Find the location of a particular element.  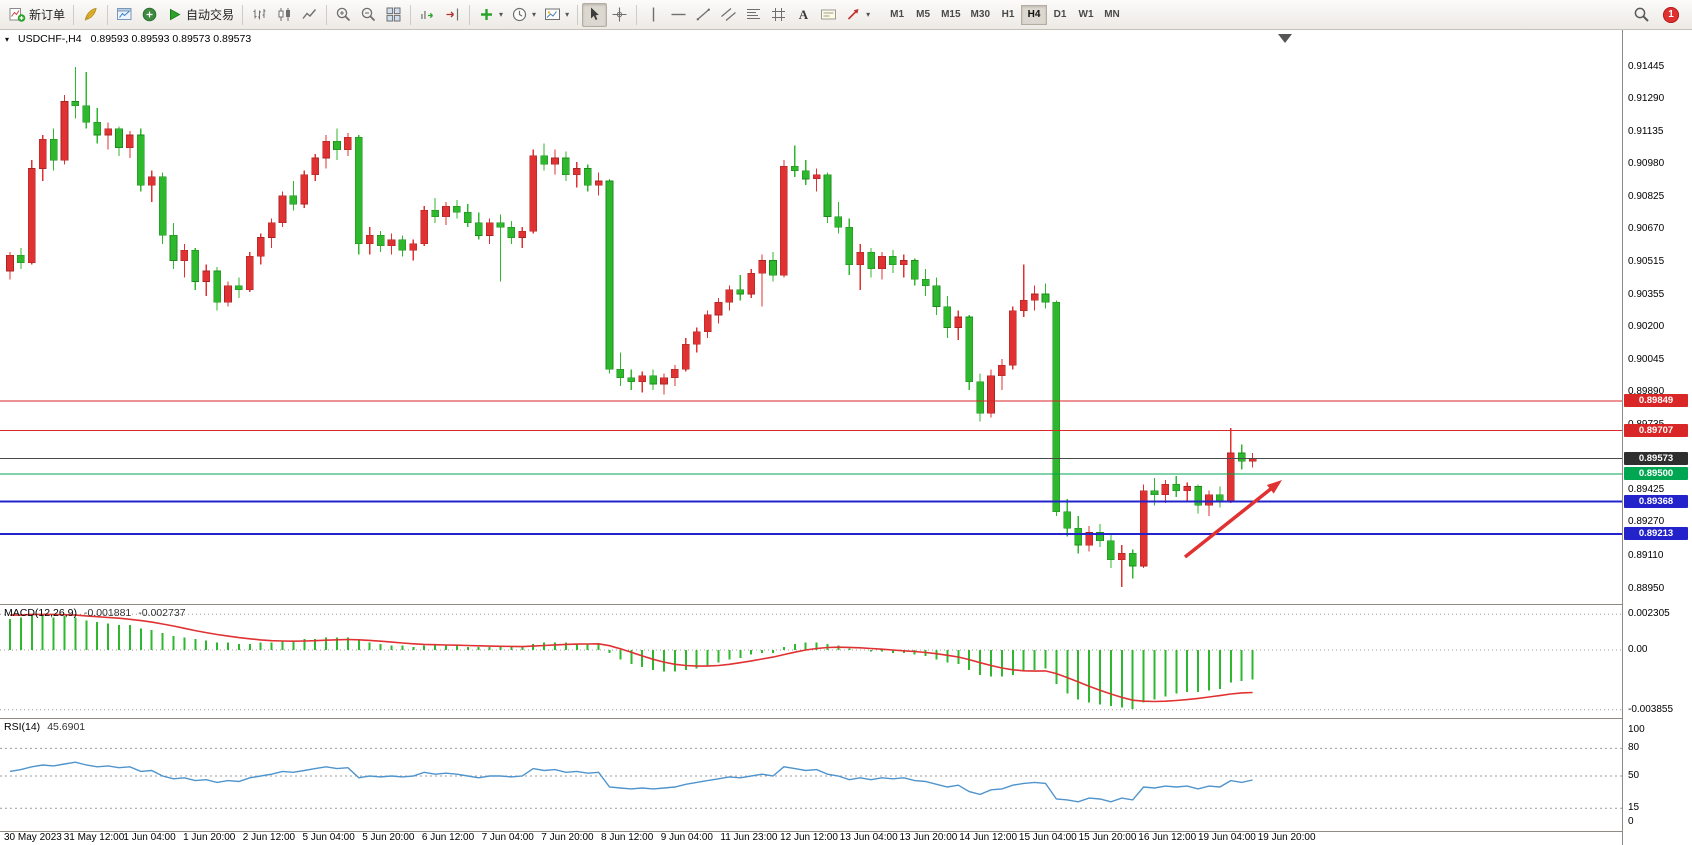

trendline-button is located at coordinates (703, 15).